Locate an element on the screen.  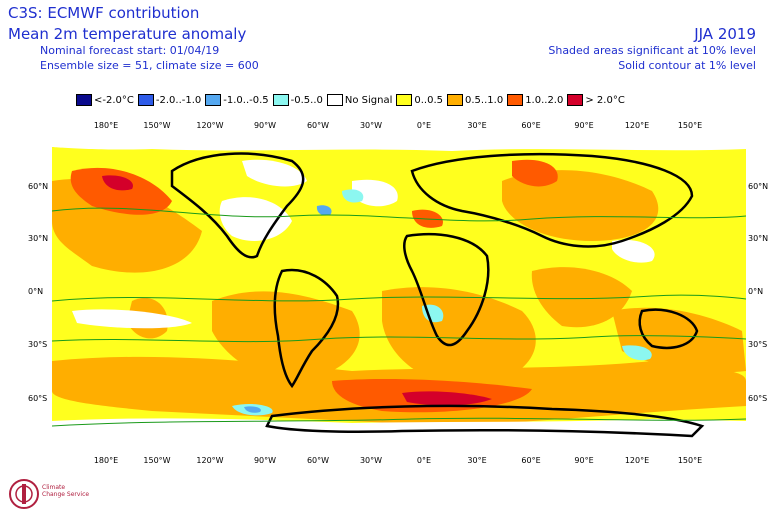
logo-text: Climate Change Service is located at coordinates (66, 491).